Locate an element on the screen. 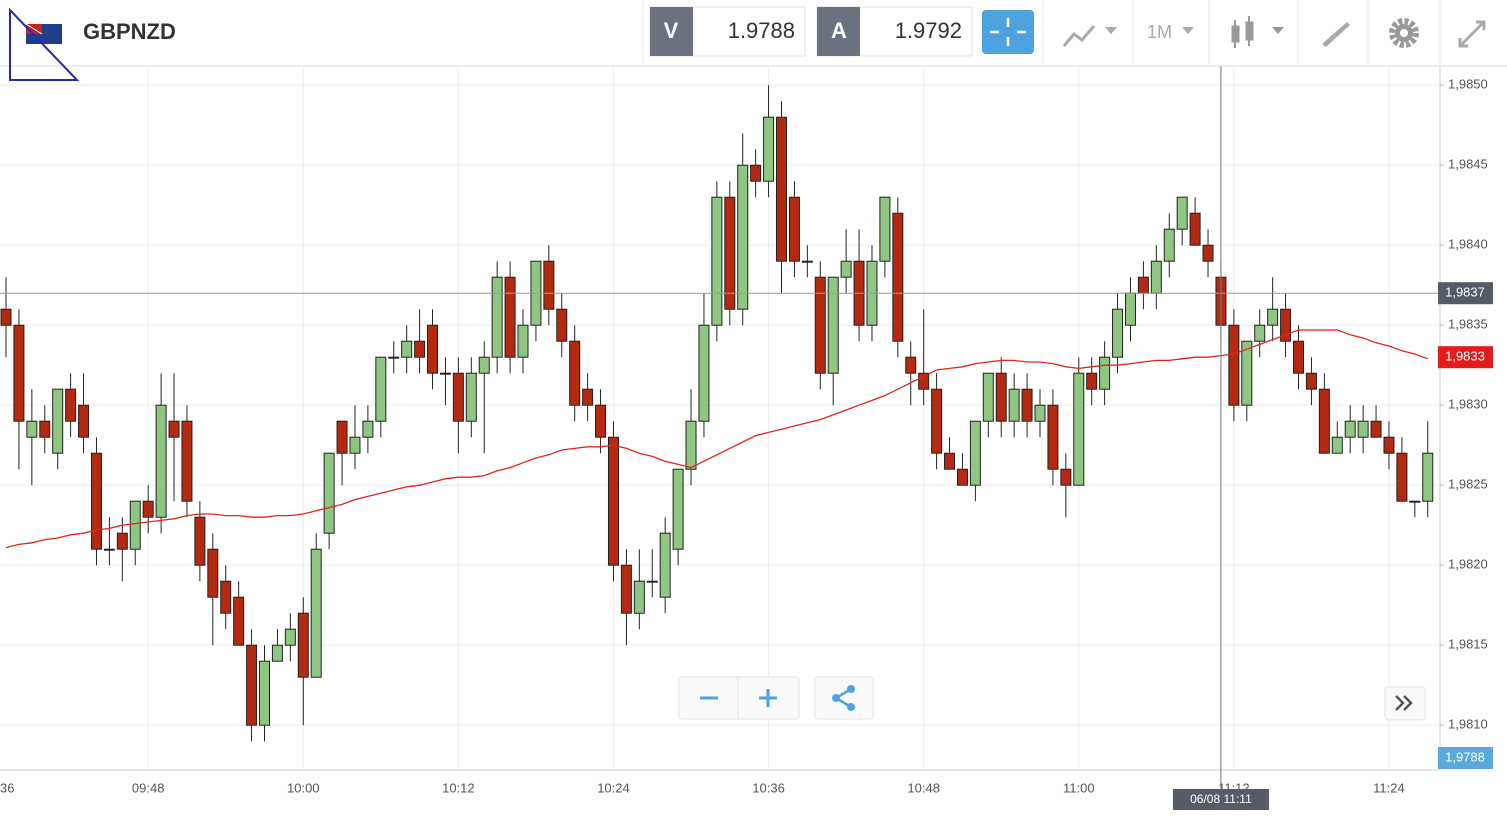 The width and height of the screenshot is (1507, 817). draw-tool-button is located at coordinates (1336, 34).